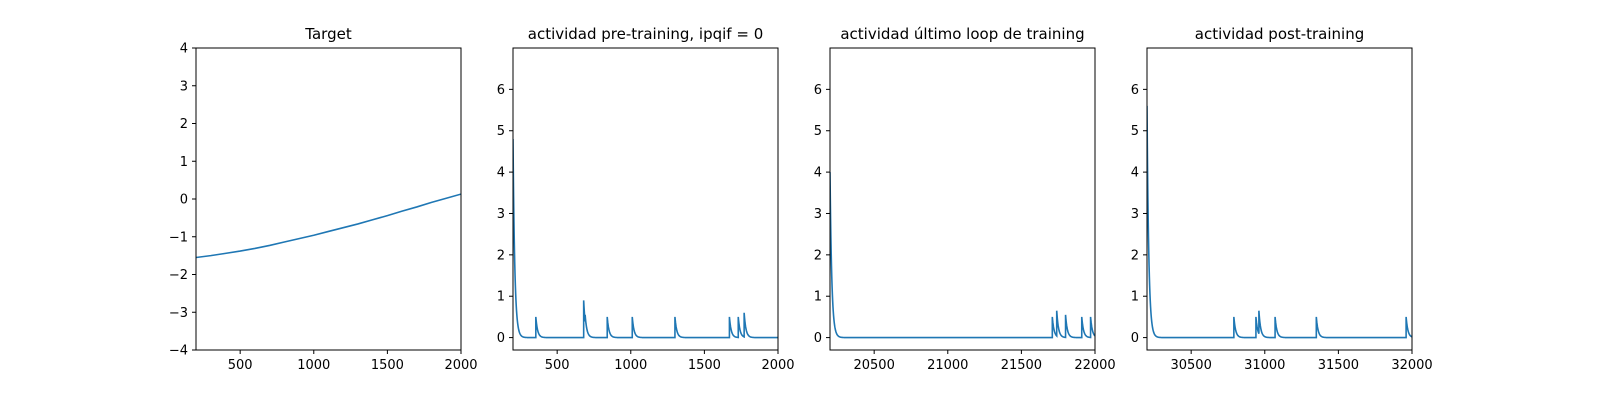  What do you see at coordinates (328, 34) in the screenshot?
I see `subplot-title: Target` at bounding box center [328, 34].